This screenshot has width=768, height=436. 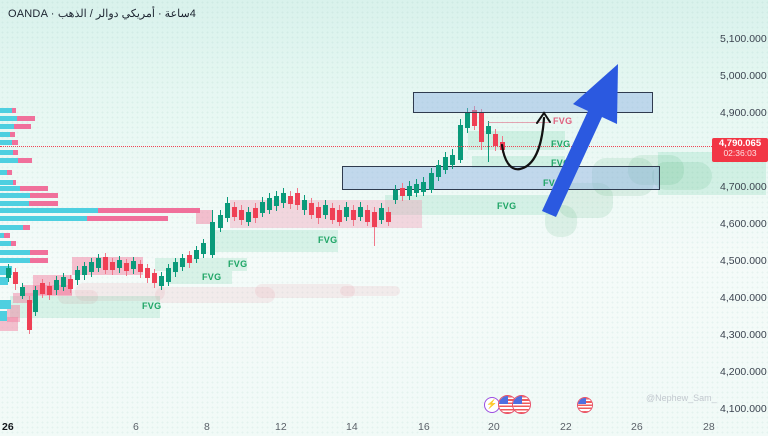 What do you see at coordinates (543, 117) in the screenshot?
I see `pullback-curve-arrowhead` at bounding box center [543, 117].